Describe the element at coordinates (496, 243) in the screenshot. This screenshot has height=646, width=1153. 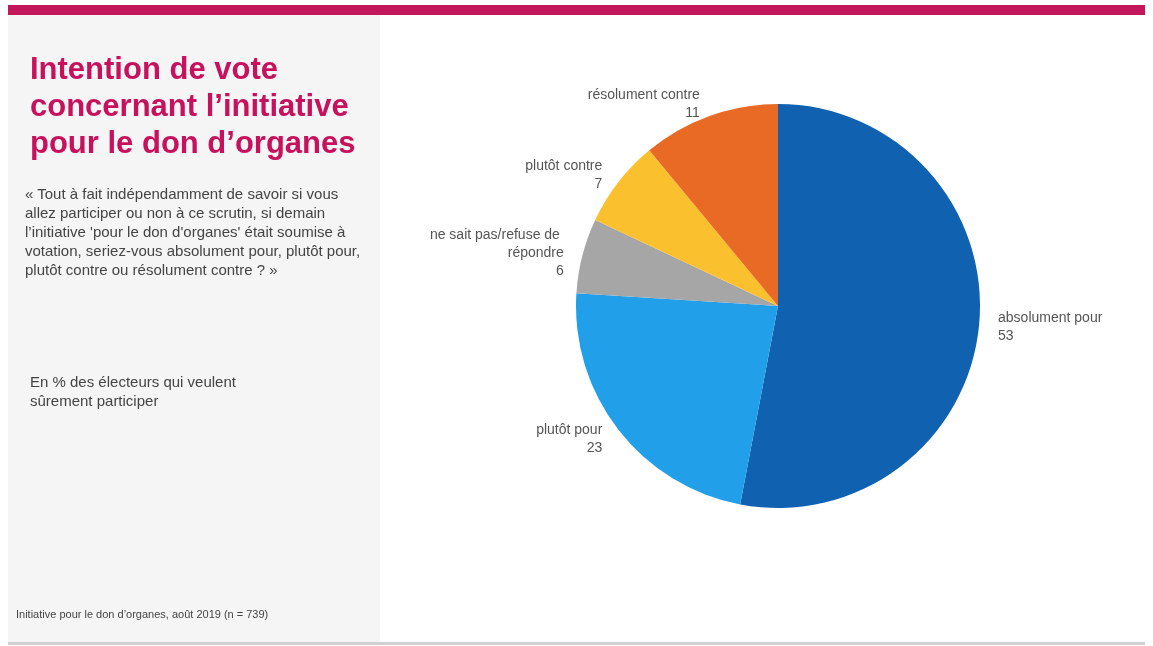
I see `slice-label: ne sait pas/refuse de répondre` at that location.